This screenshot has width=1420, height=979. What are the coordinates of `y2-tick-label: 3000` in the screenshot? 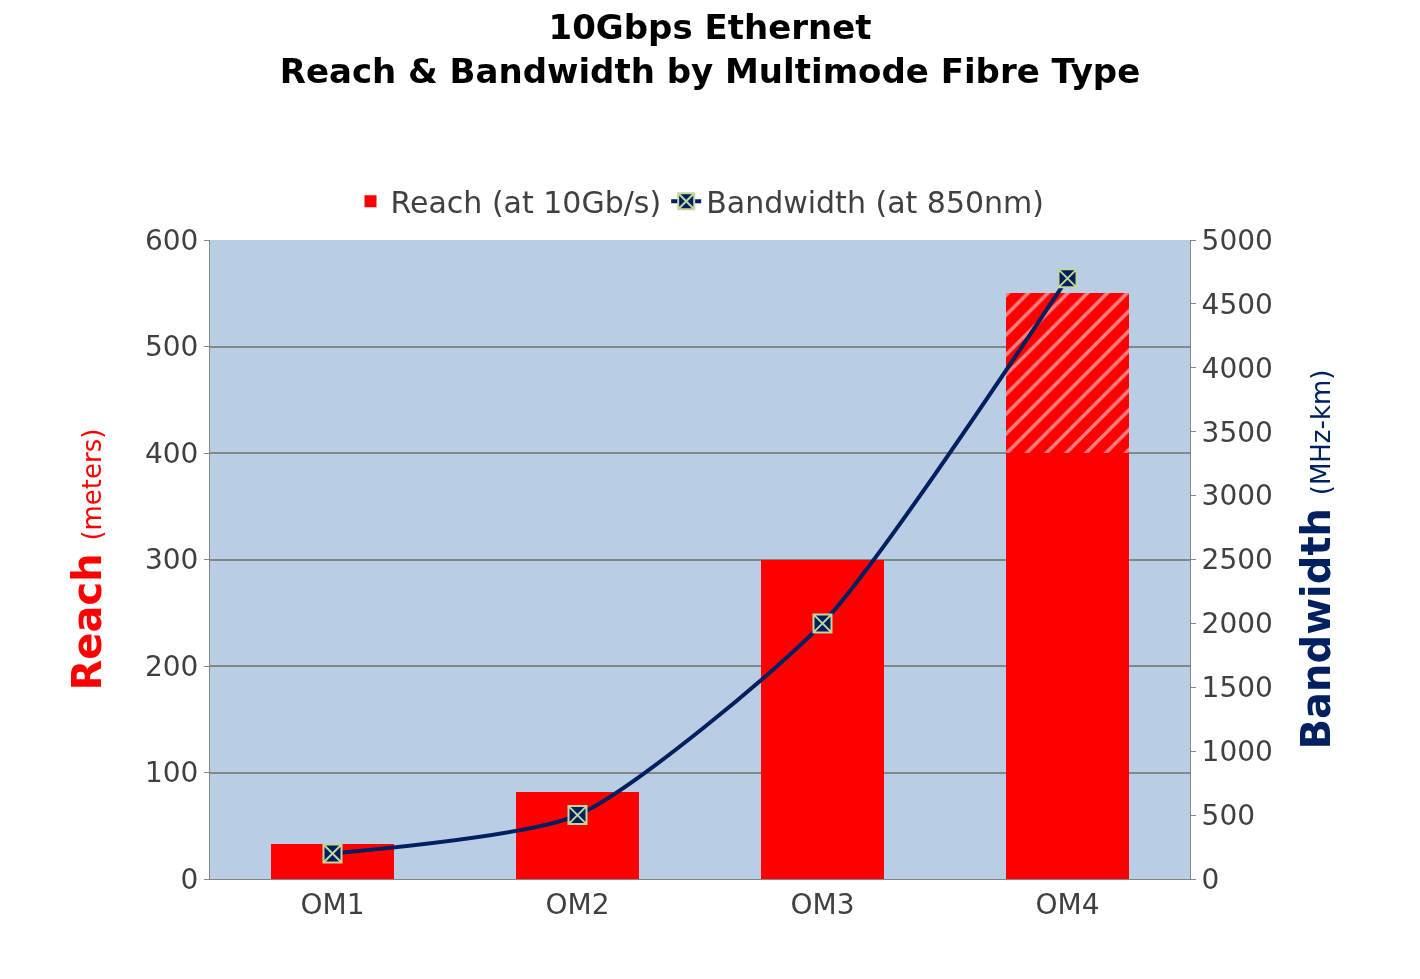 It's located at (1237, 496).